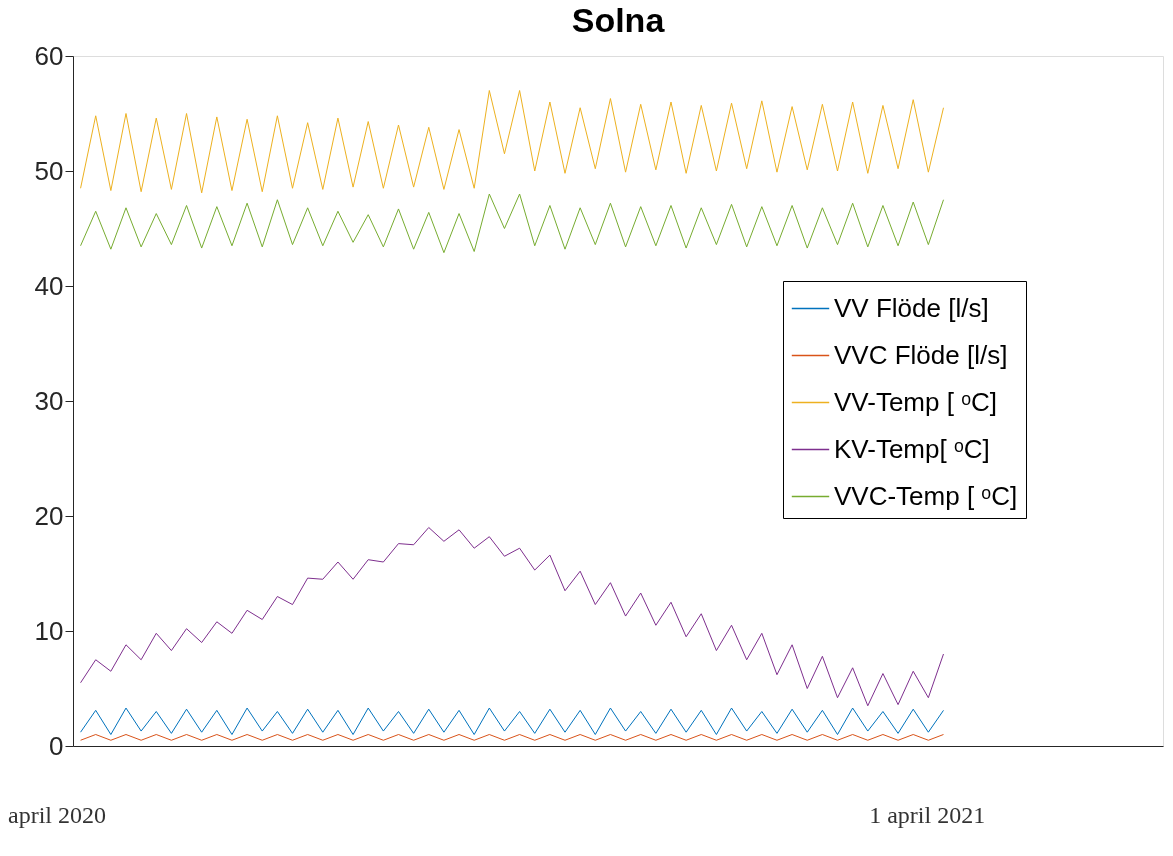  What do you see at coordinates (57, 815) in the screenshot?
I see `text: april 2020` at bounding box center [57, 815].